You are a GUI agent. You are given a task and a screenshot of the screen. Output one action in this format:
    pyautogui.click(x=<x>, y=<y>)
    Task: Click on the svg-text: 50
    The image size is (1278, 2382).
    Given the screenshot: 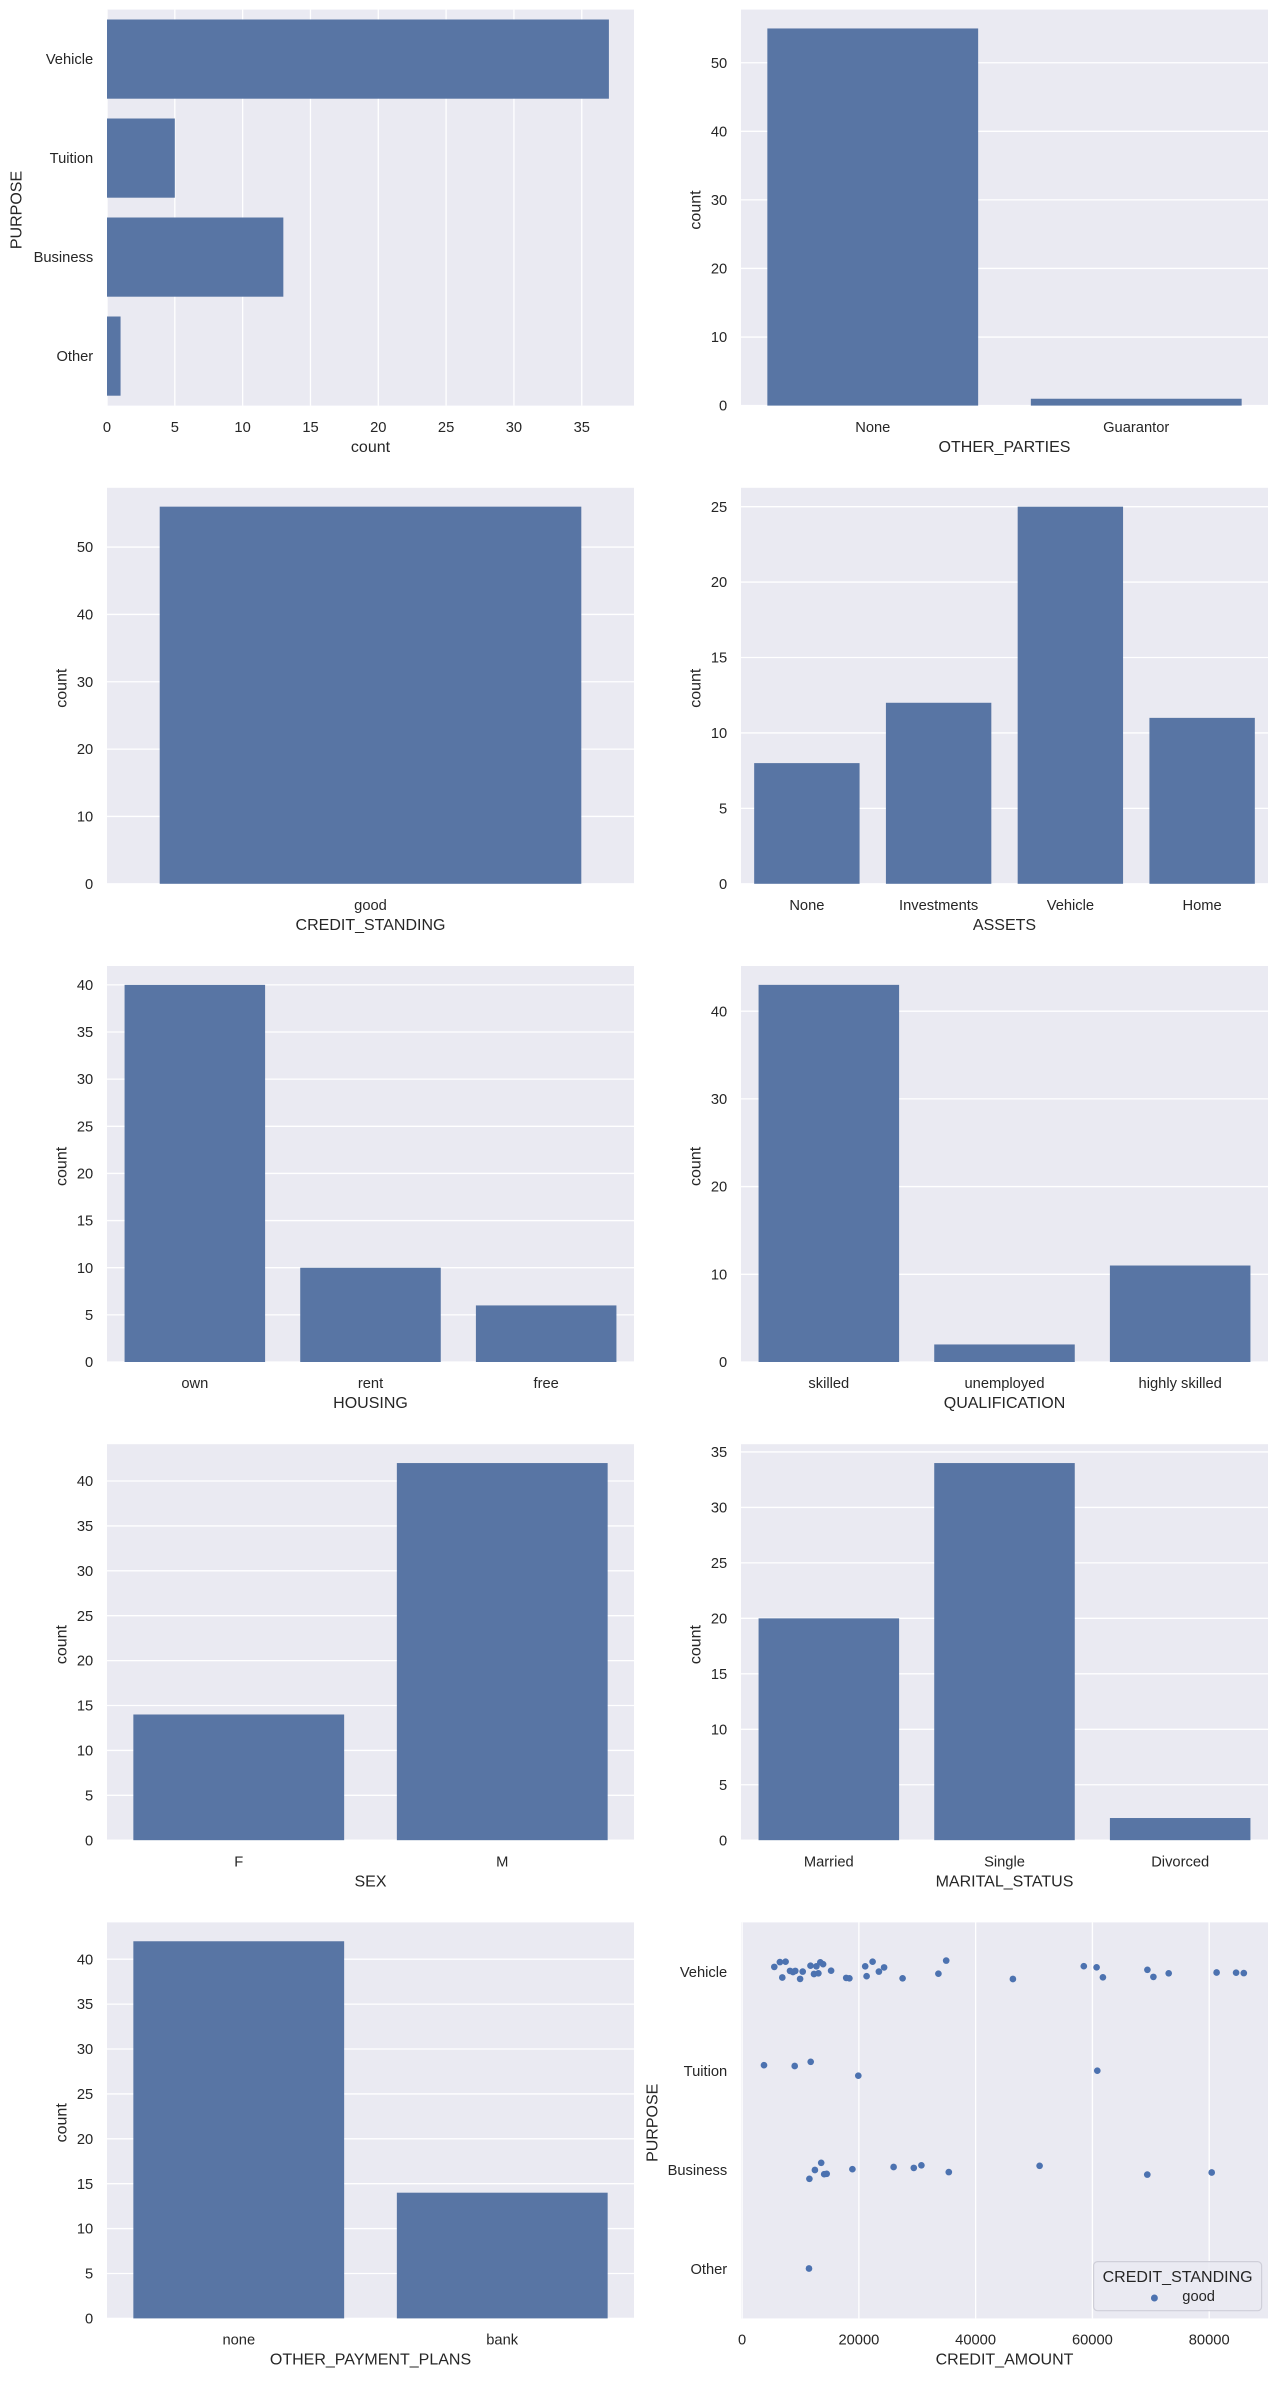 What is the action you would take?
    pyautogui.click(x=85, y=548)
    